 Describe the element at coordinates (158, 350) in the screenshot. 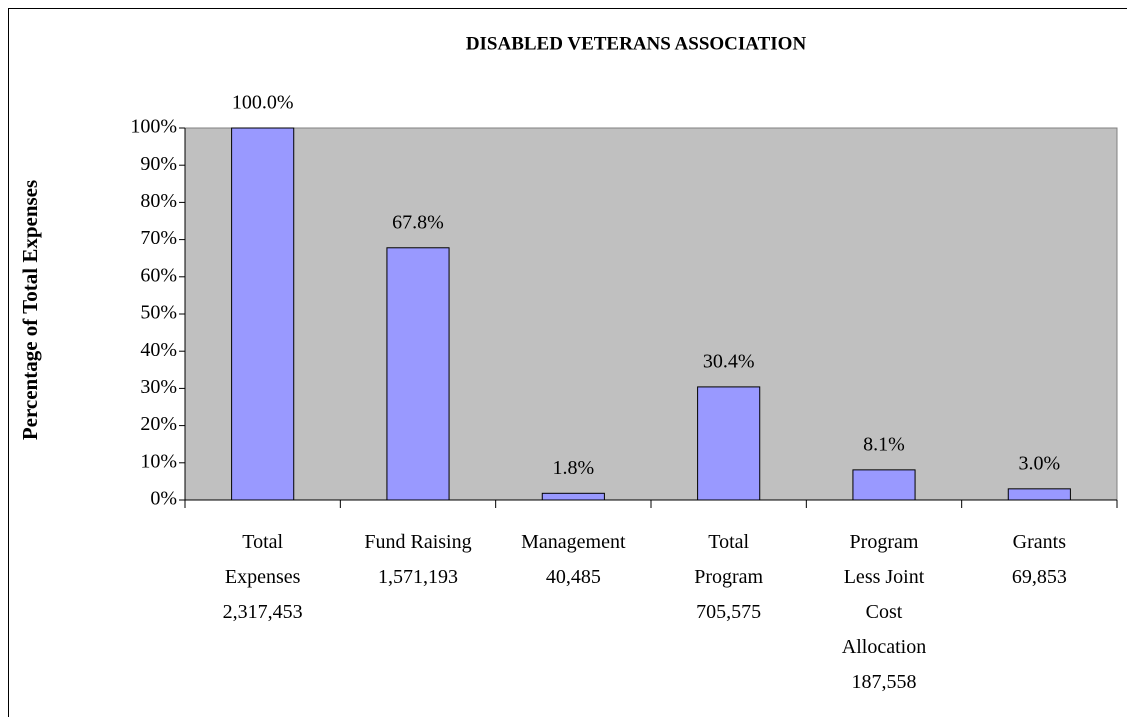

I see `y-tick-label: 40%` at that location.